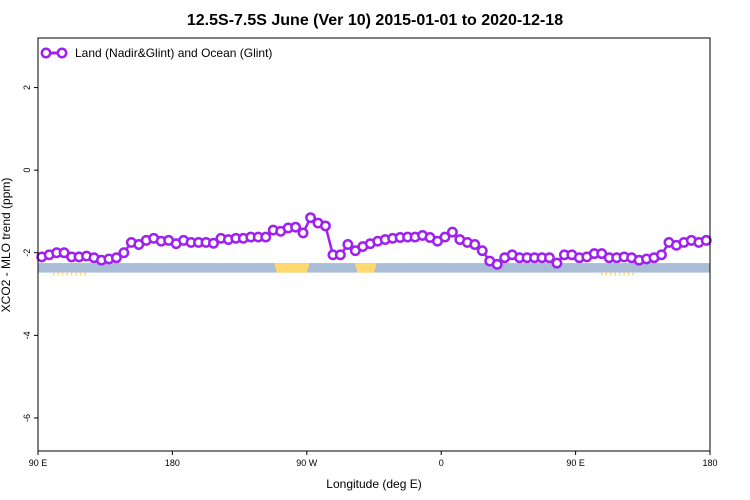 This screenshot has height=500, width=750. Describe the element at coordinates (27, 335) in the screenshot. I see `y-tick-label: -4` at that location.